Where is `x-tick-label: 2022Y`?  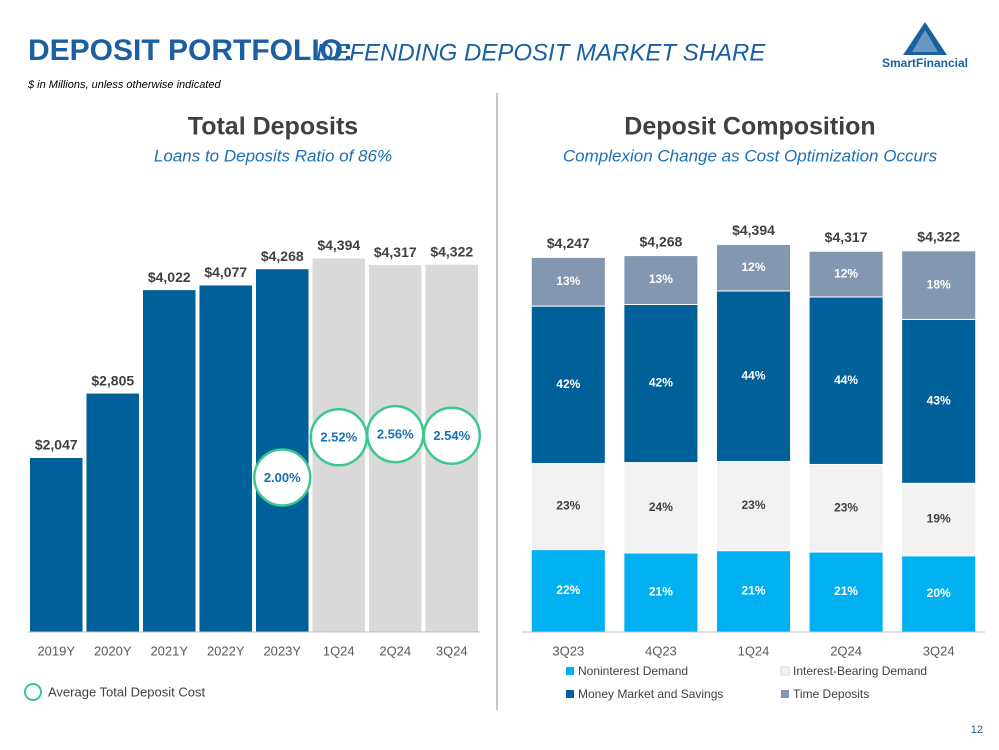 x-tick-label: 2022Y is located at coordinates (226, 650).